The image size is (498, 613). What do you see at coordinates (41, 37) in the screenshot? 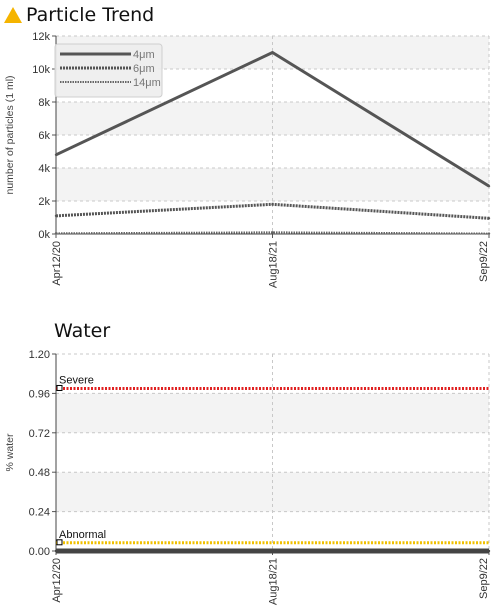
I see `y-tick-label: 12k` at bounding box center [41, 37].